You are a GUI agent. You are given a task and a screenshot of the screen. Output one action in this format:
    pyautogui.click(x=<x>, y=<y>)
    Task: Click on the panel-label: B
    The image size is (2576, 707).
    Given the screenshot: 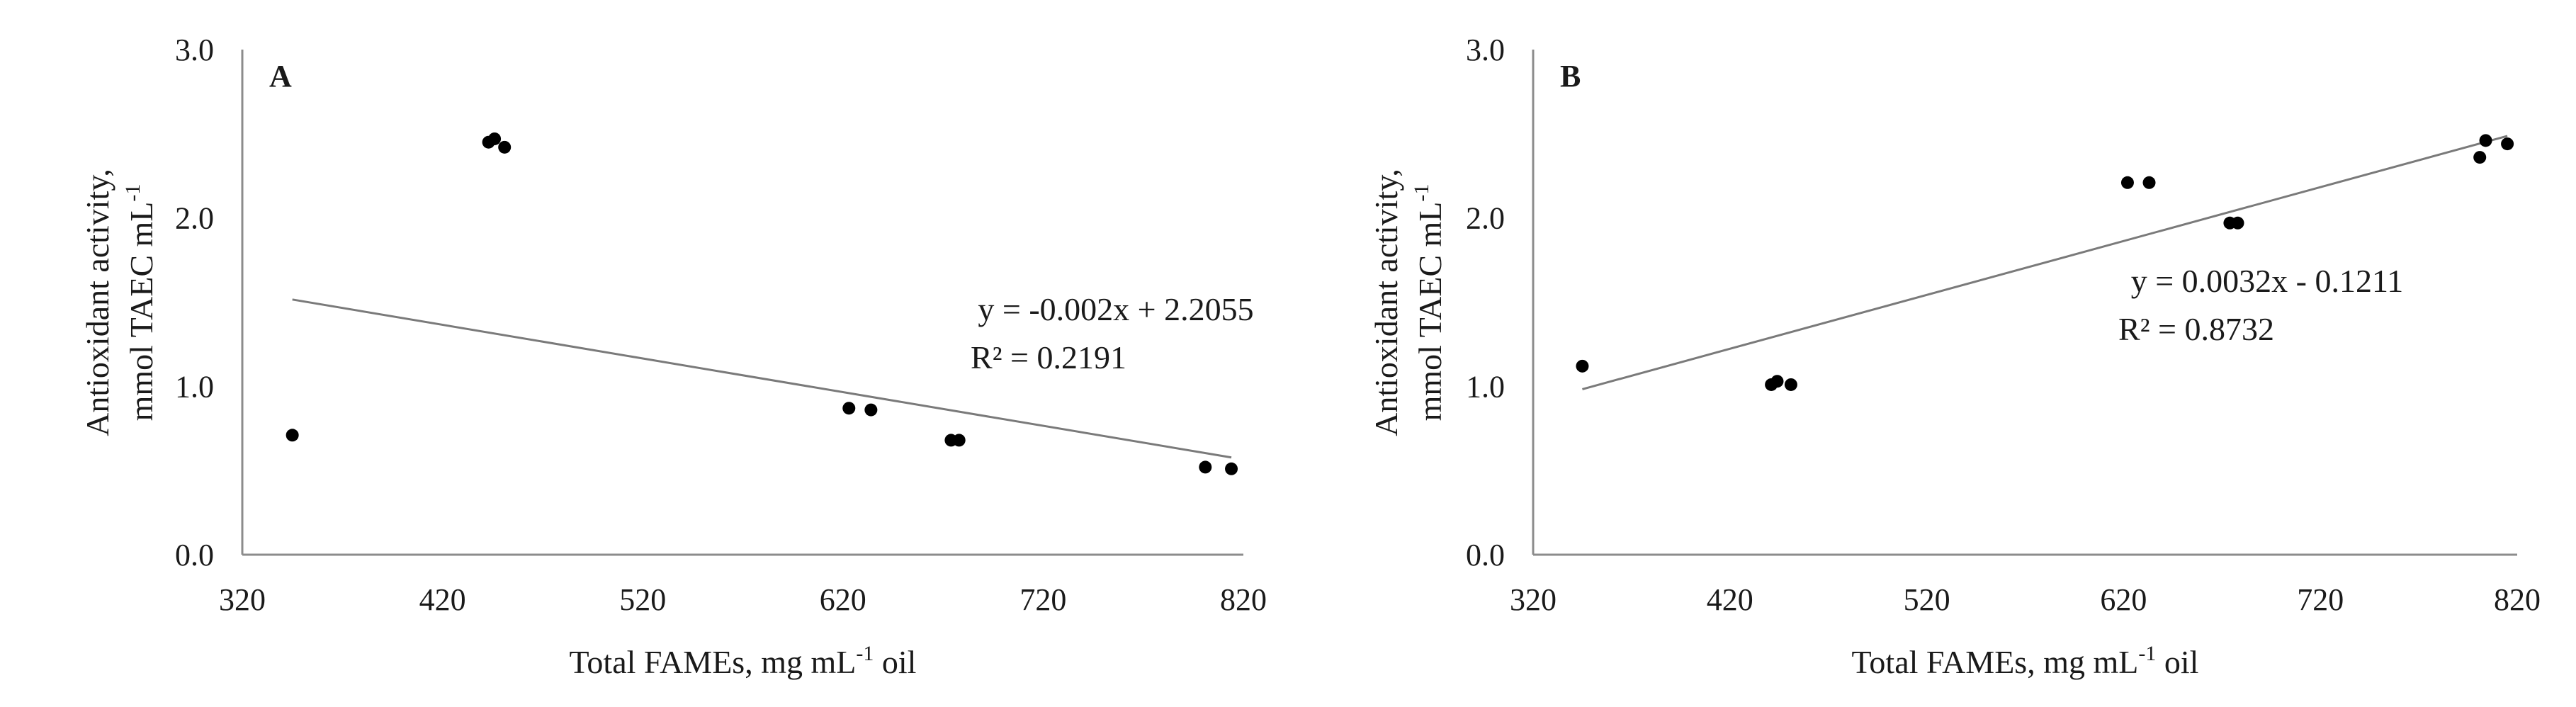 What is the action you would take?
    pyautogui.click(x=1570, y=76)
    